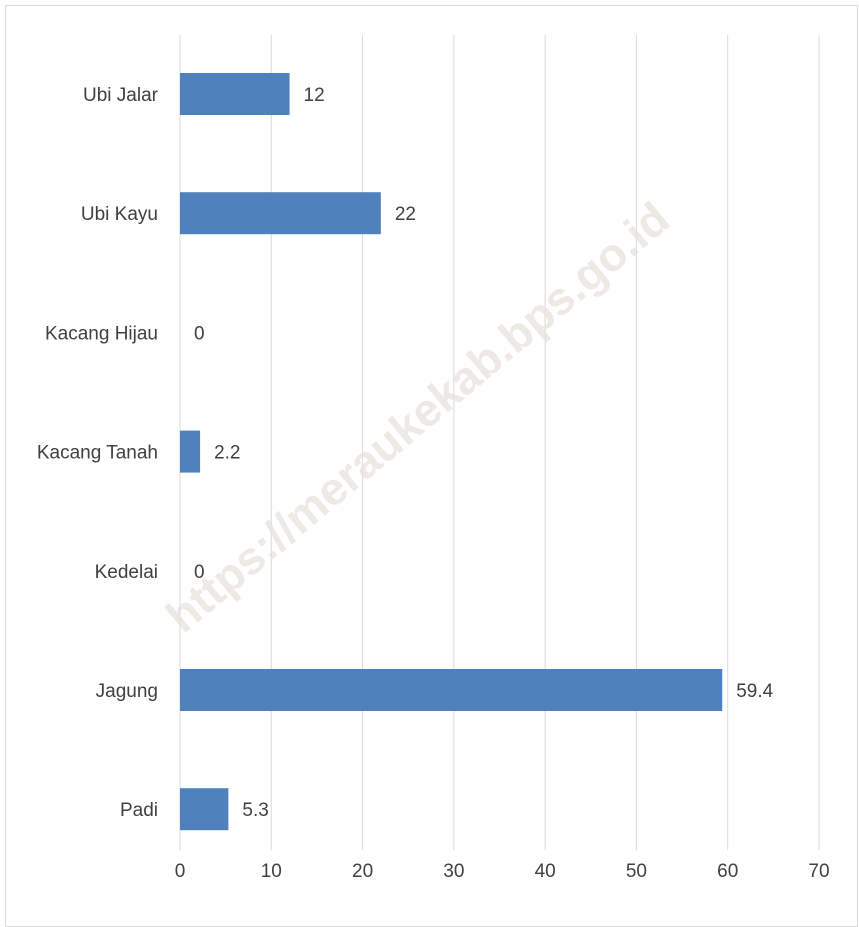 The width and height of the screenshot is (859, 927). I want to click on data-label: 12, so click(314, 95).